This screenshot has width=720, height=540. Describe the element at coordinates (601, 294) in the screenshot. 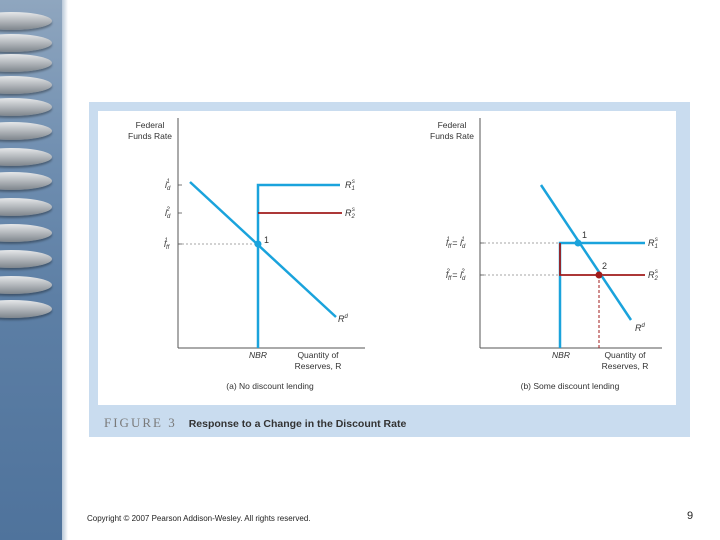

I see `supply-curve-1-b` at that location.